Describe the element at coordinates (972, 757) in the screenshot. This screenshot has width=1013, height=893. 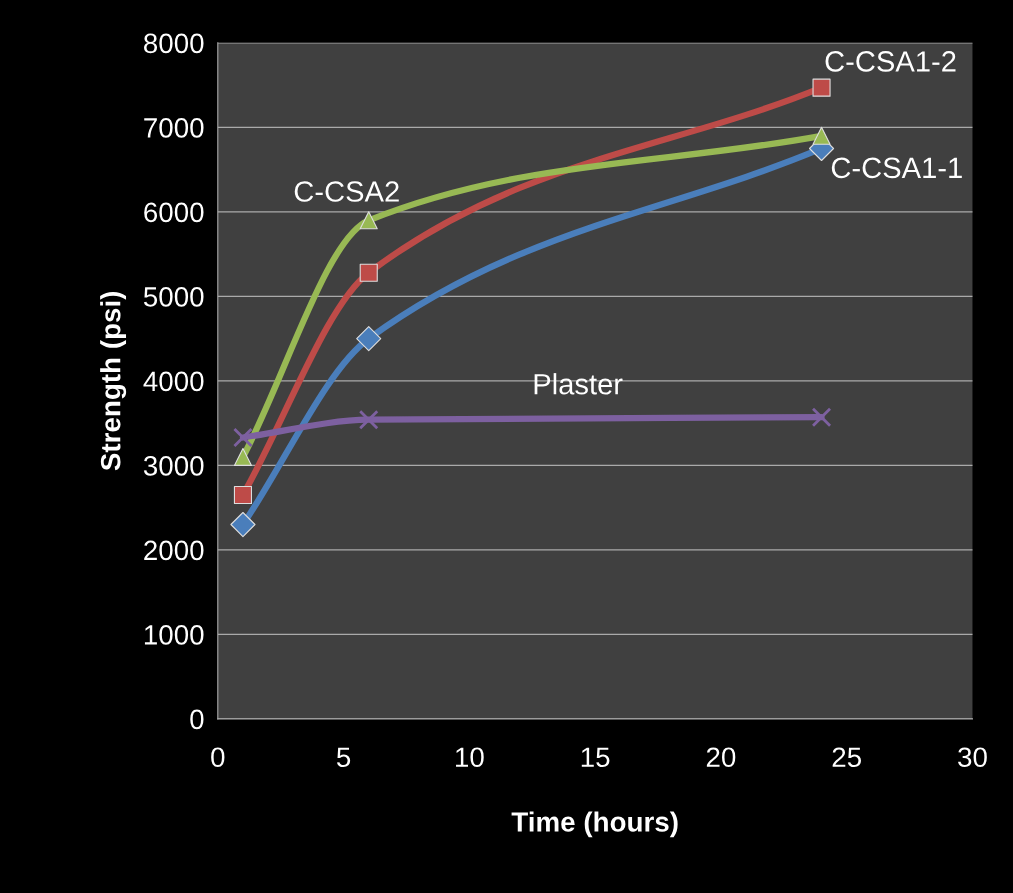
I see `x-tick-label: 30` at that location.